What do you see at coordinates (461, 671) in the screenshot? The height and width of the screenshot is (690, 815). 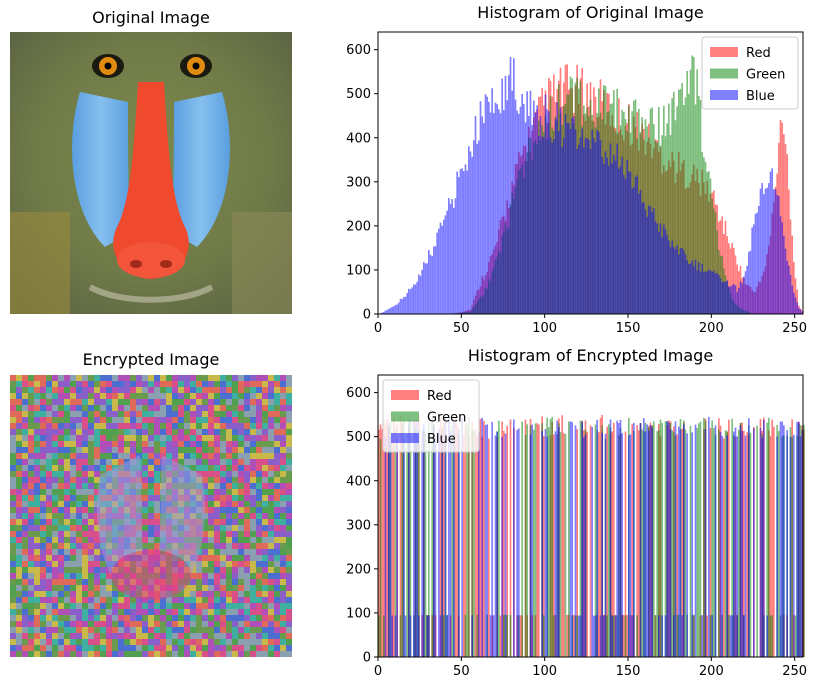 I see `x-tick-label: 50` at bounding box center [461, 671].